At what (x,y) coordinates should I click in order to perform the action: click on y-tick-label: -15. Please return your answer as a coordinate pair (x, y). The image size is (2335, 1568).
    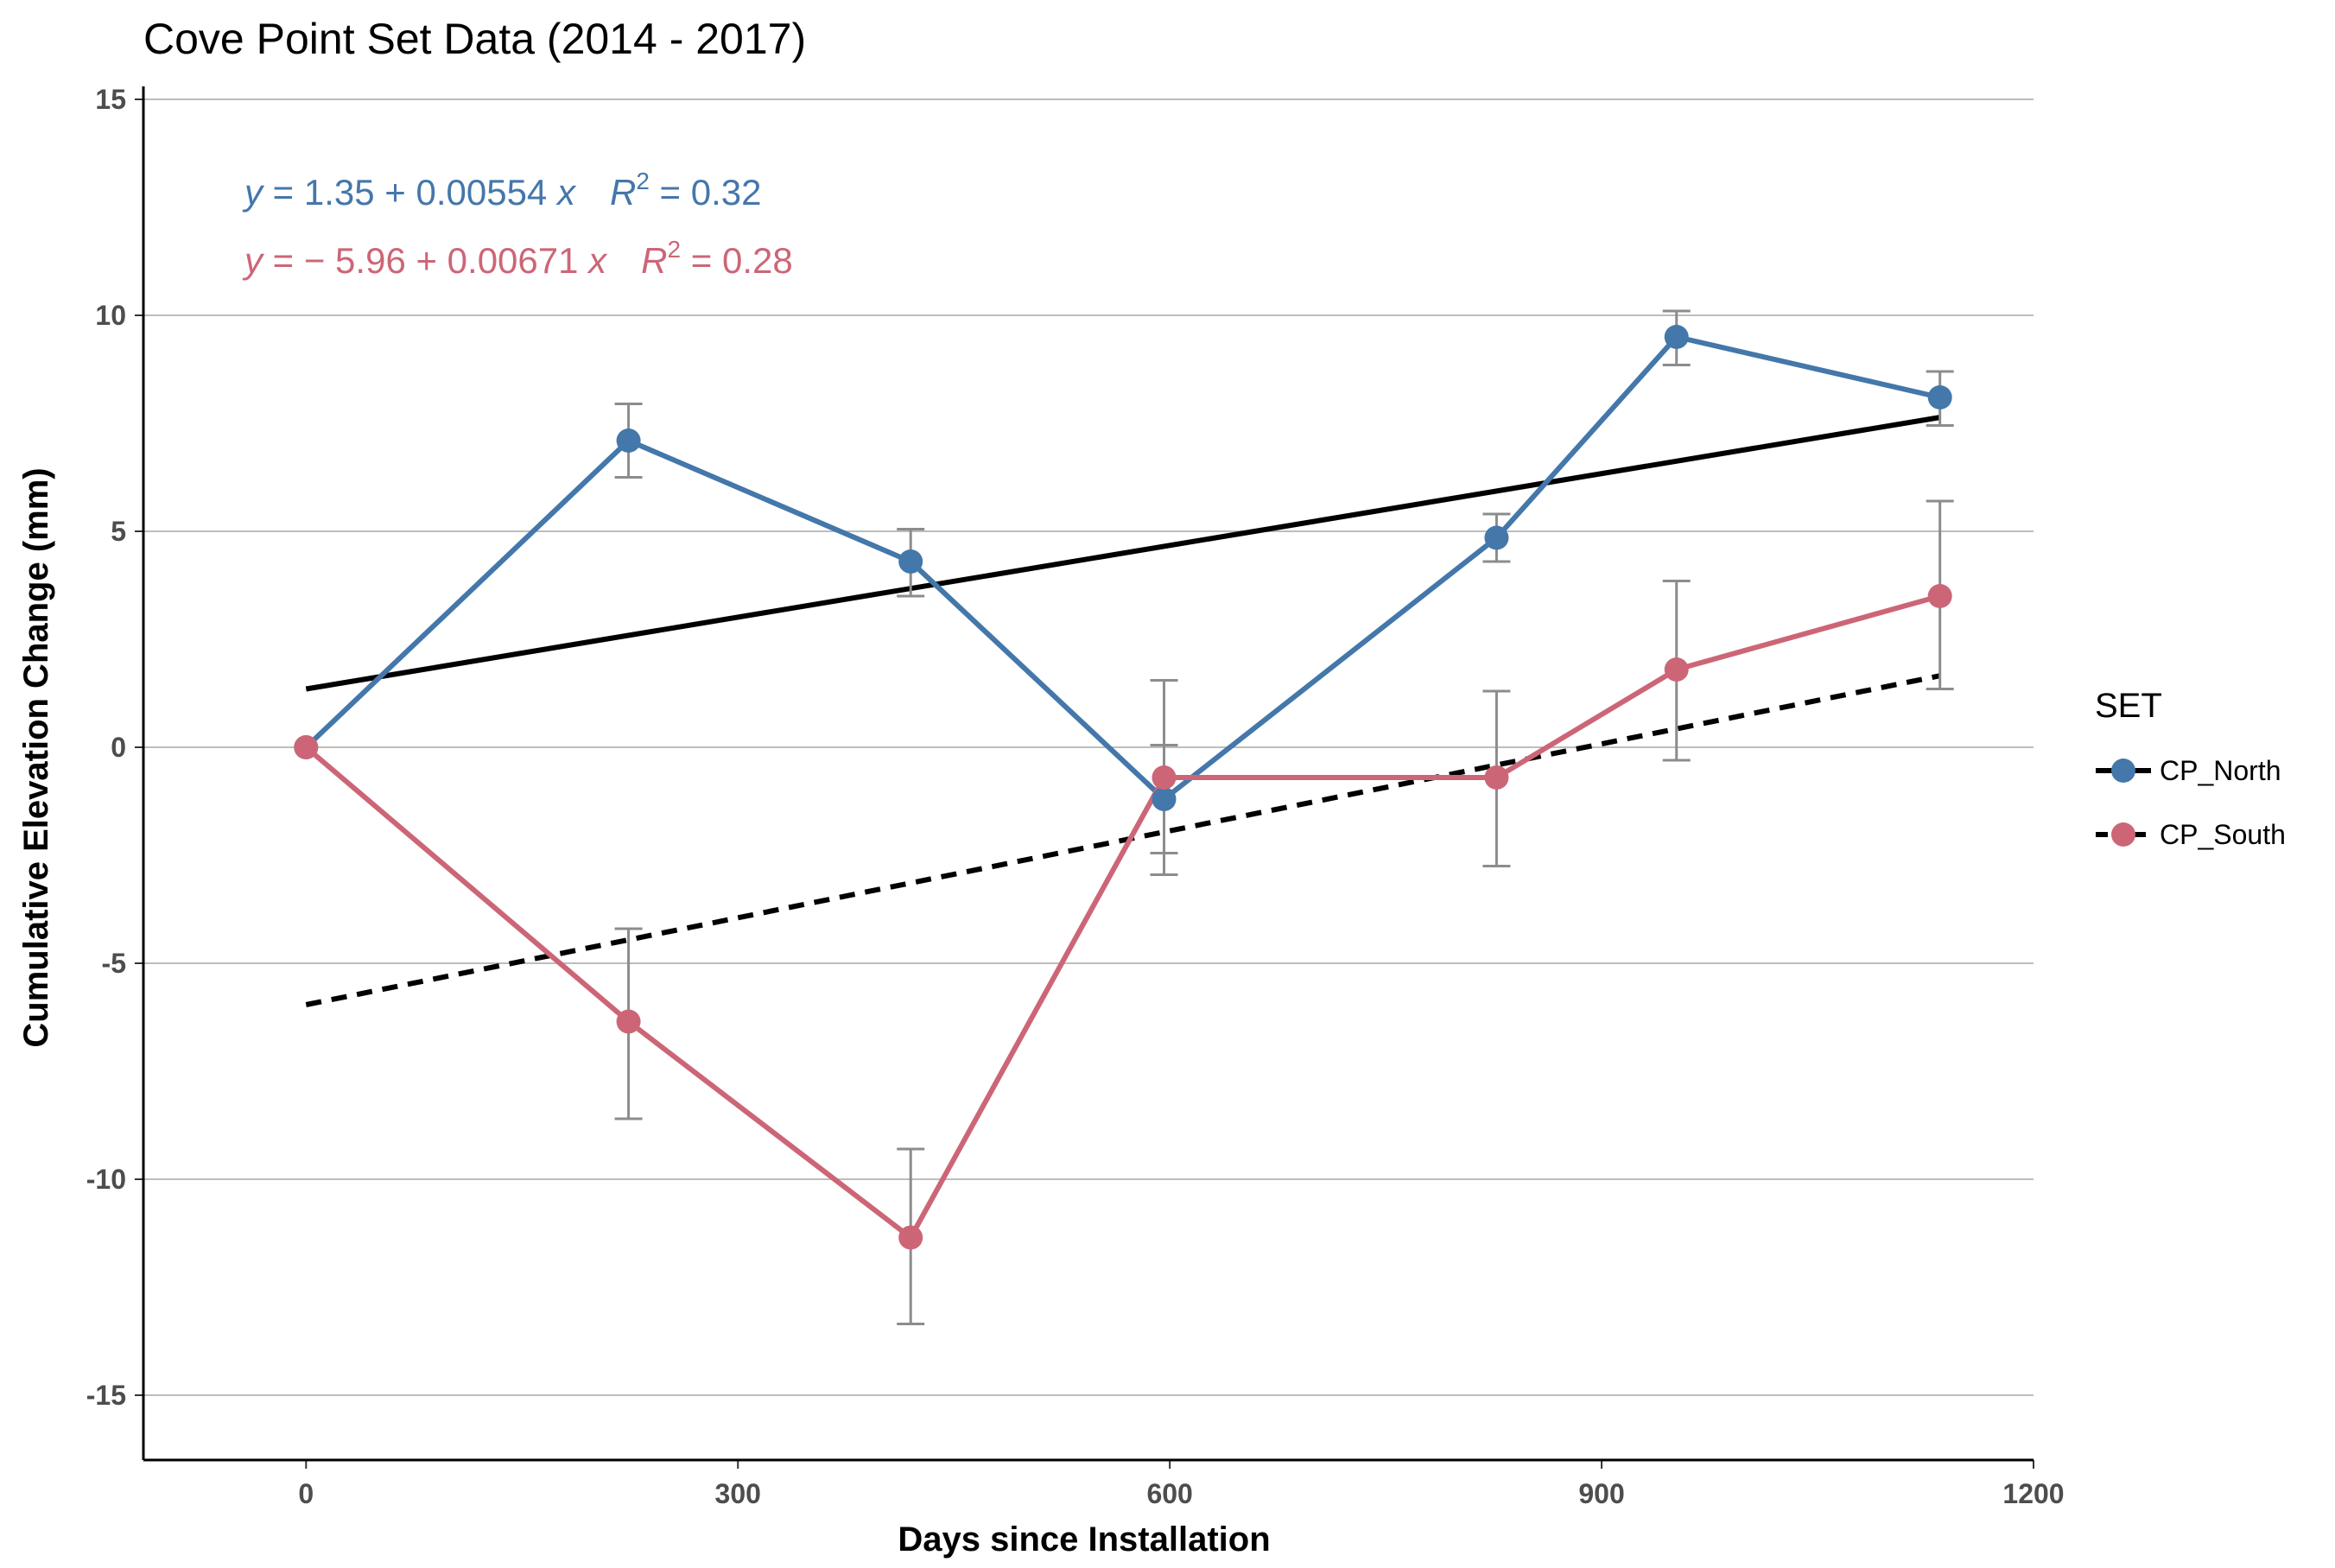
    Looking at the image, I should click on (106, 1395).